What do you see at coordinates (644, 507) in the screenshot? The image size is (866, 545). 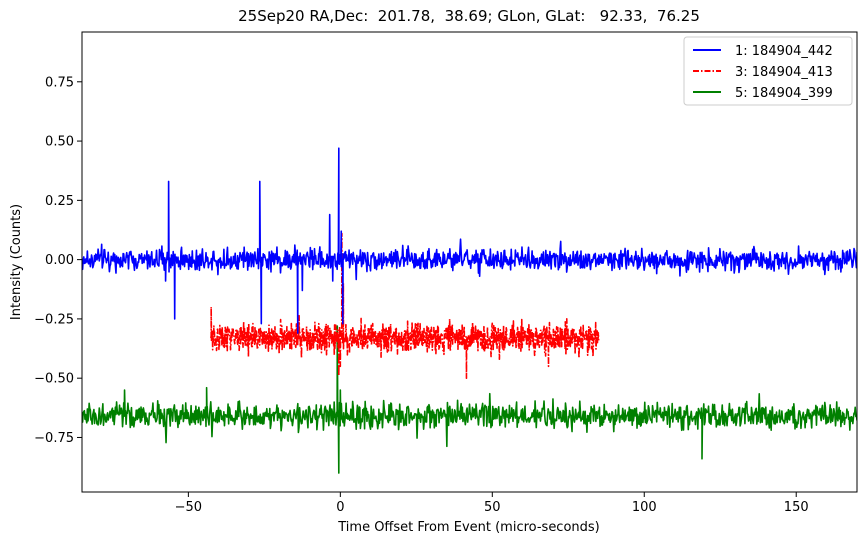 I see `x-tick-label: 100` at bounding box center [644, 507].